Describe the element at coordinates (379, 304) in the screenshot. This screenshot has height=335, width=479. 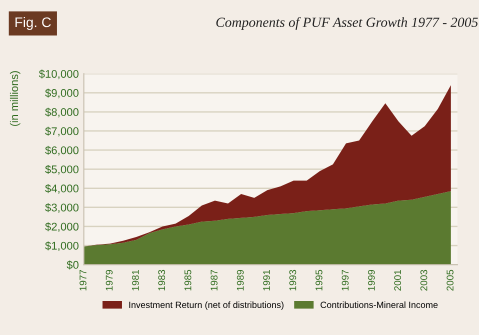
I see `legend-label: Contributions-Mineral Income` at that location.